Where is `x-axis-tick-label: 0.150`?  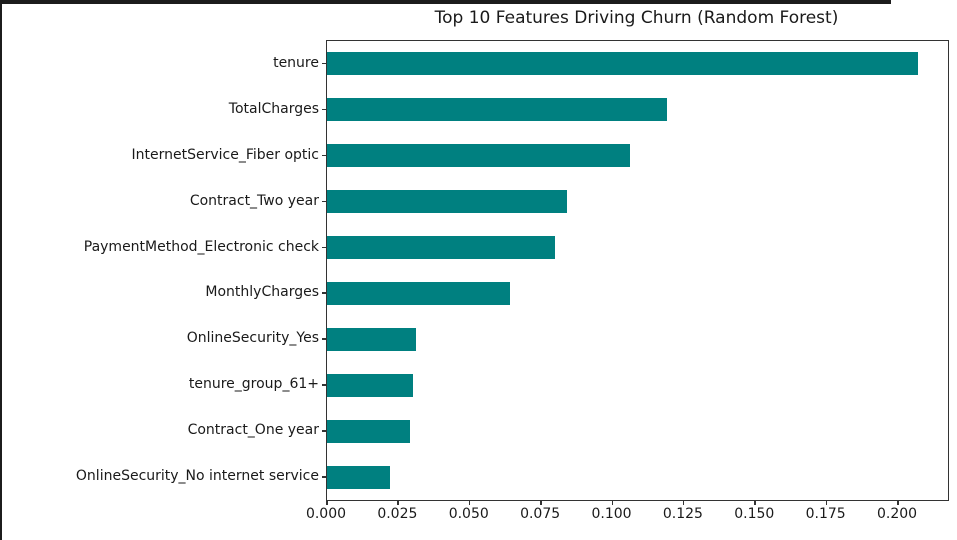
x-axis-tick-label: 0.150 is located at coordinates (754, 514).